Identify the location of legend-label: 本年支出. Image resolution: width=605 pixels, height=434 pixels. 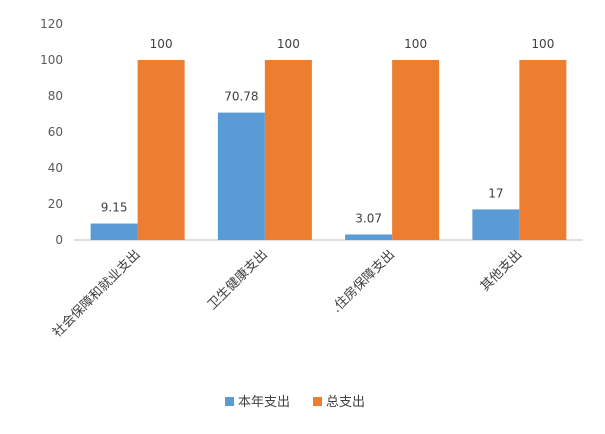
(264, 402).